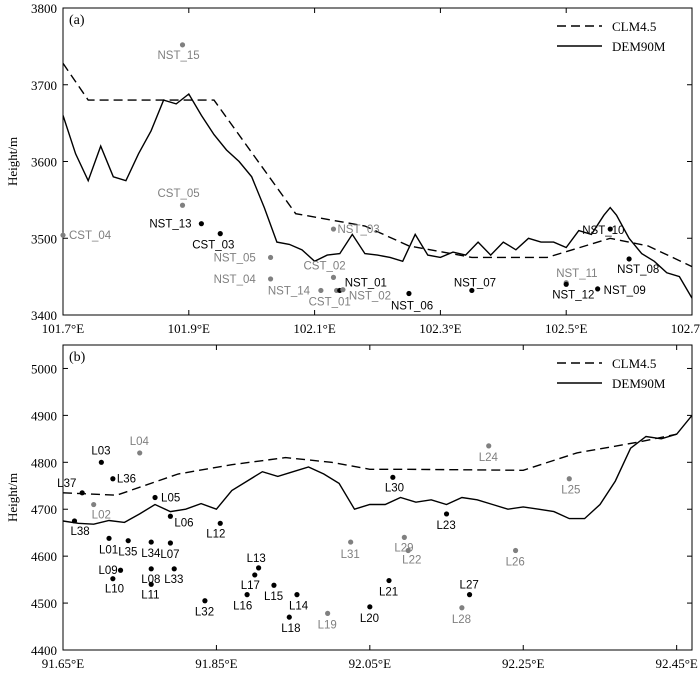  What do you see at coordinates (412, 307) in the screenshot?
I see `station-label: NST_06` at bounding box center [412, 307].